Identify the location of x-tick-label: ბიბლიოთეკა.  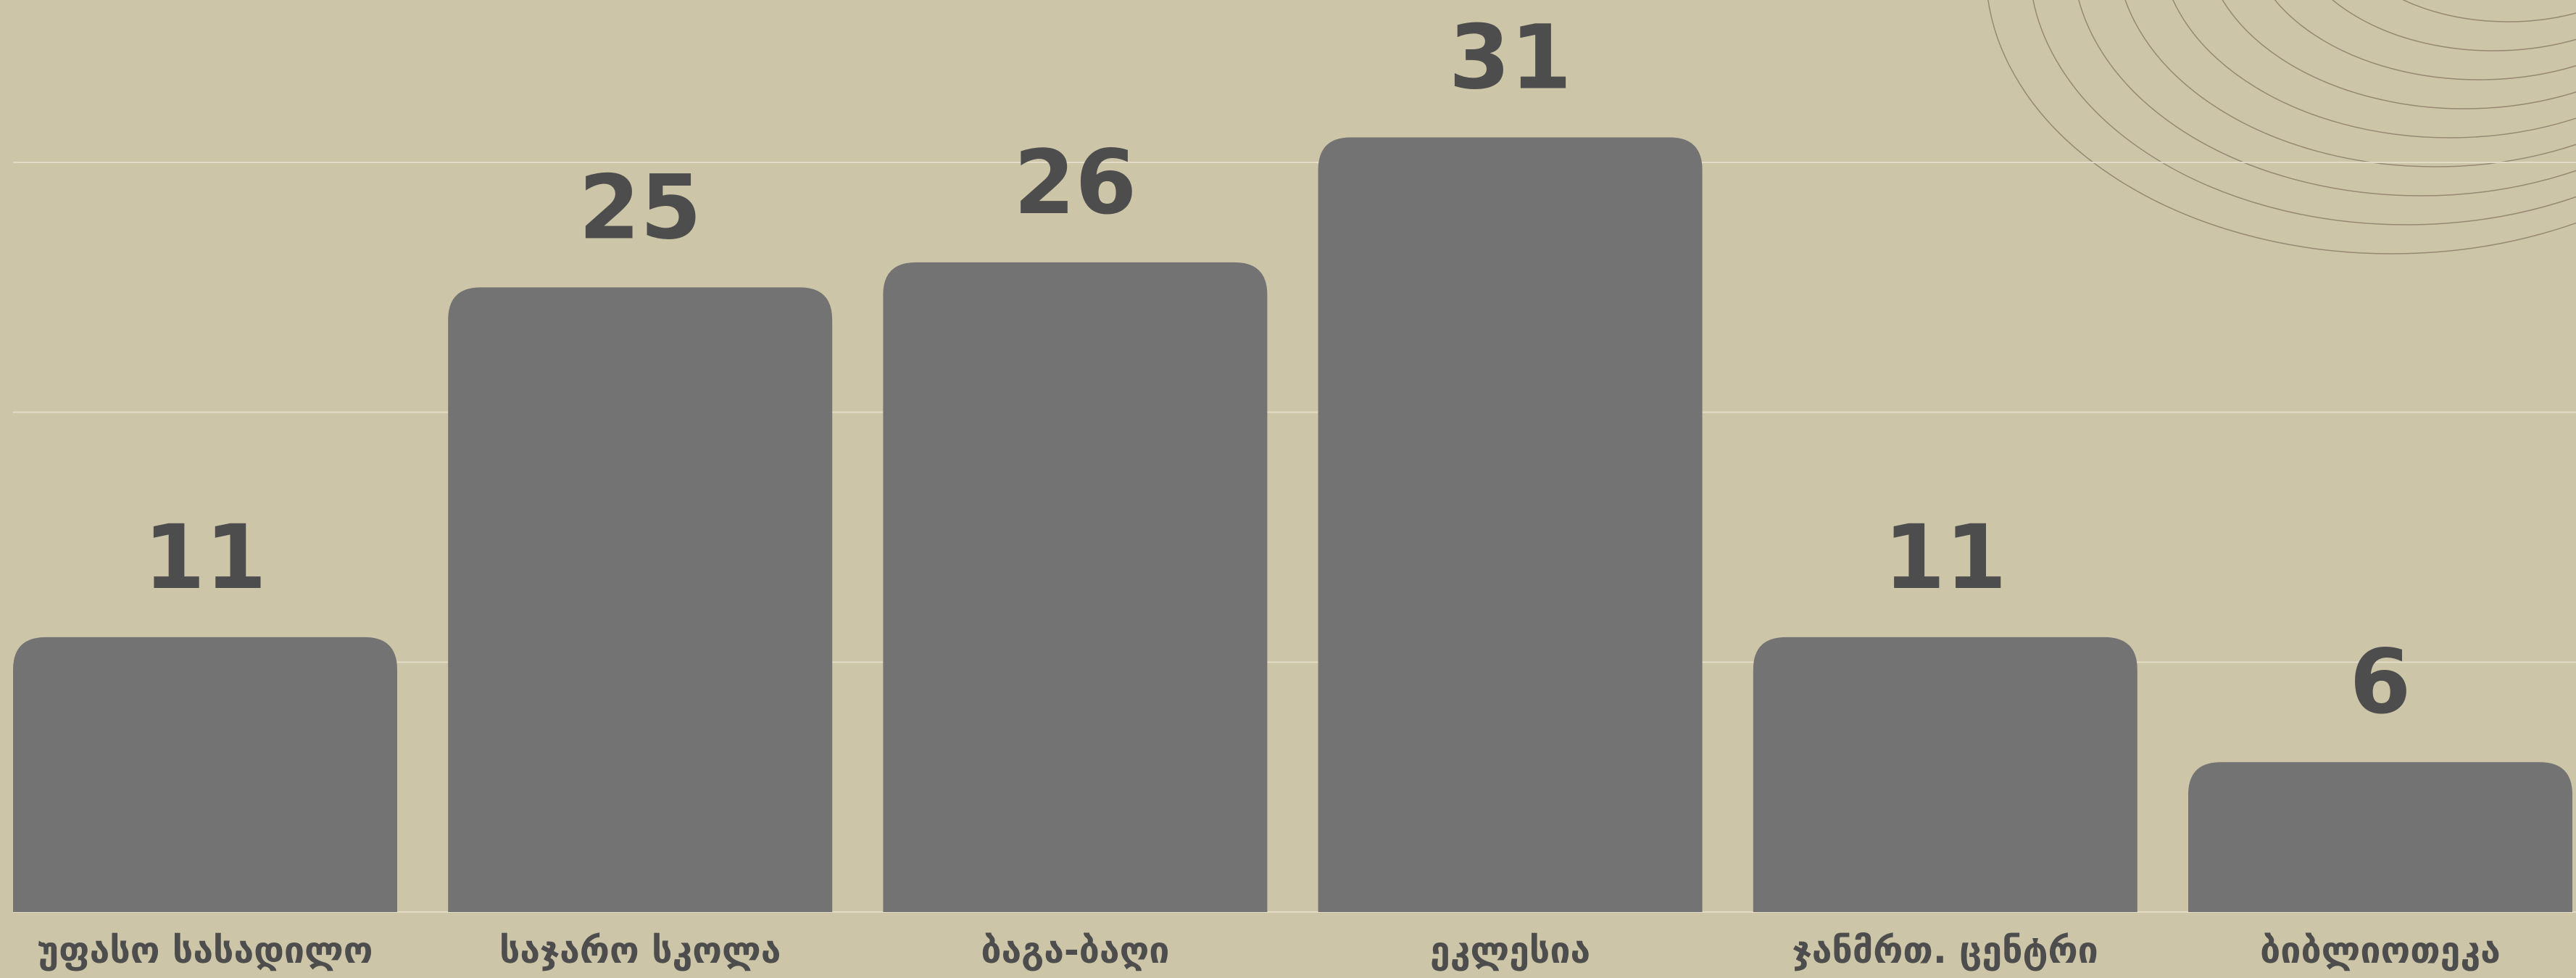
(2380, 950).